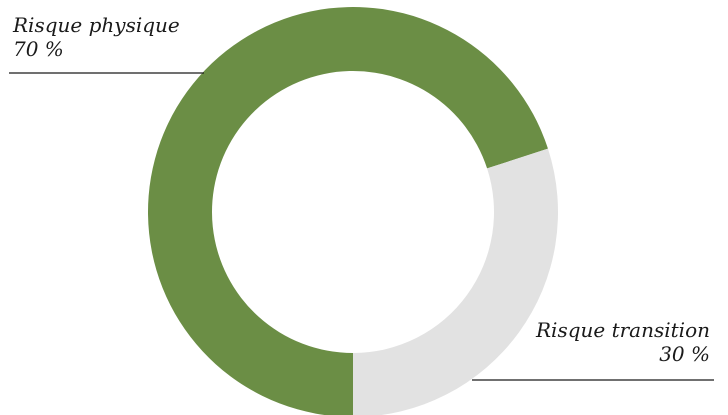 The image size is (728, 415). I want to click on slice-label-physique: Risque physique 70 %, so click(96, 37).